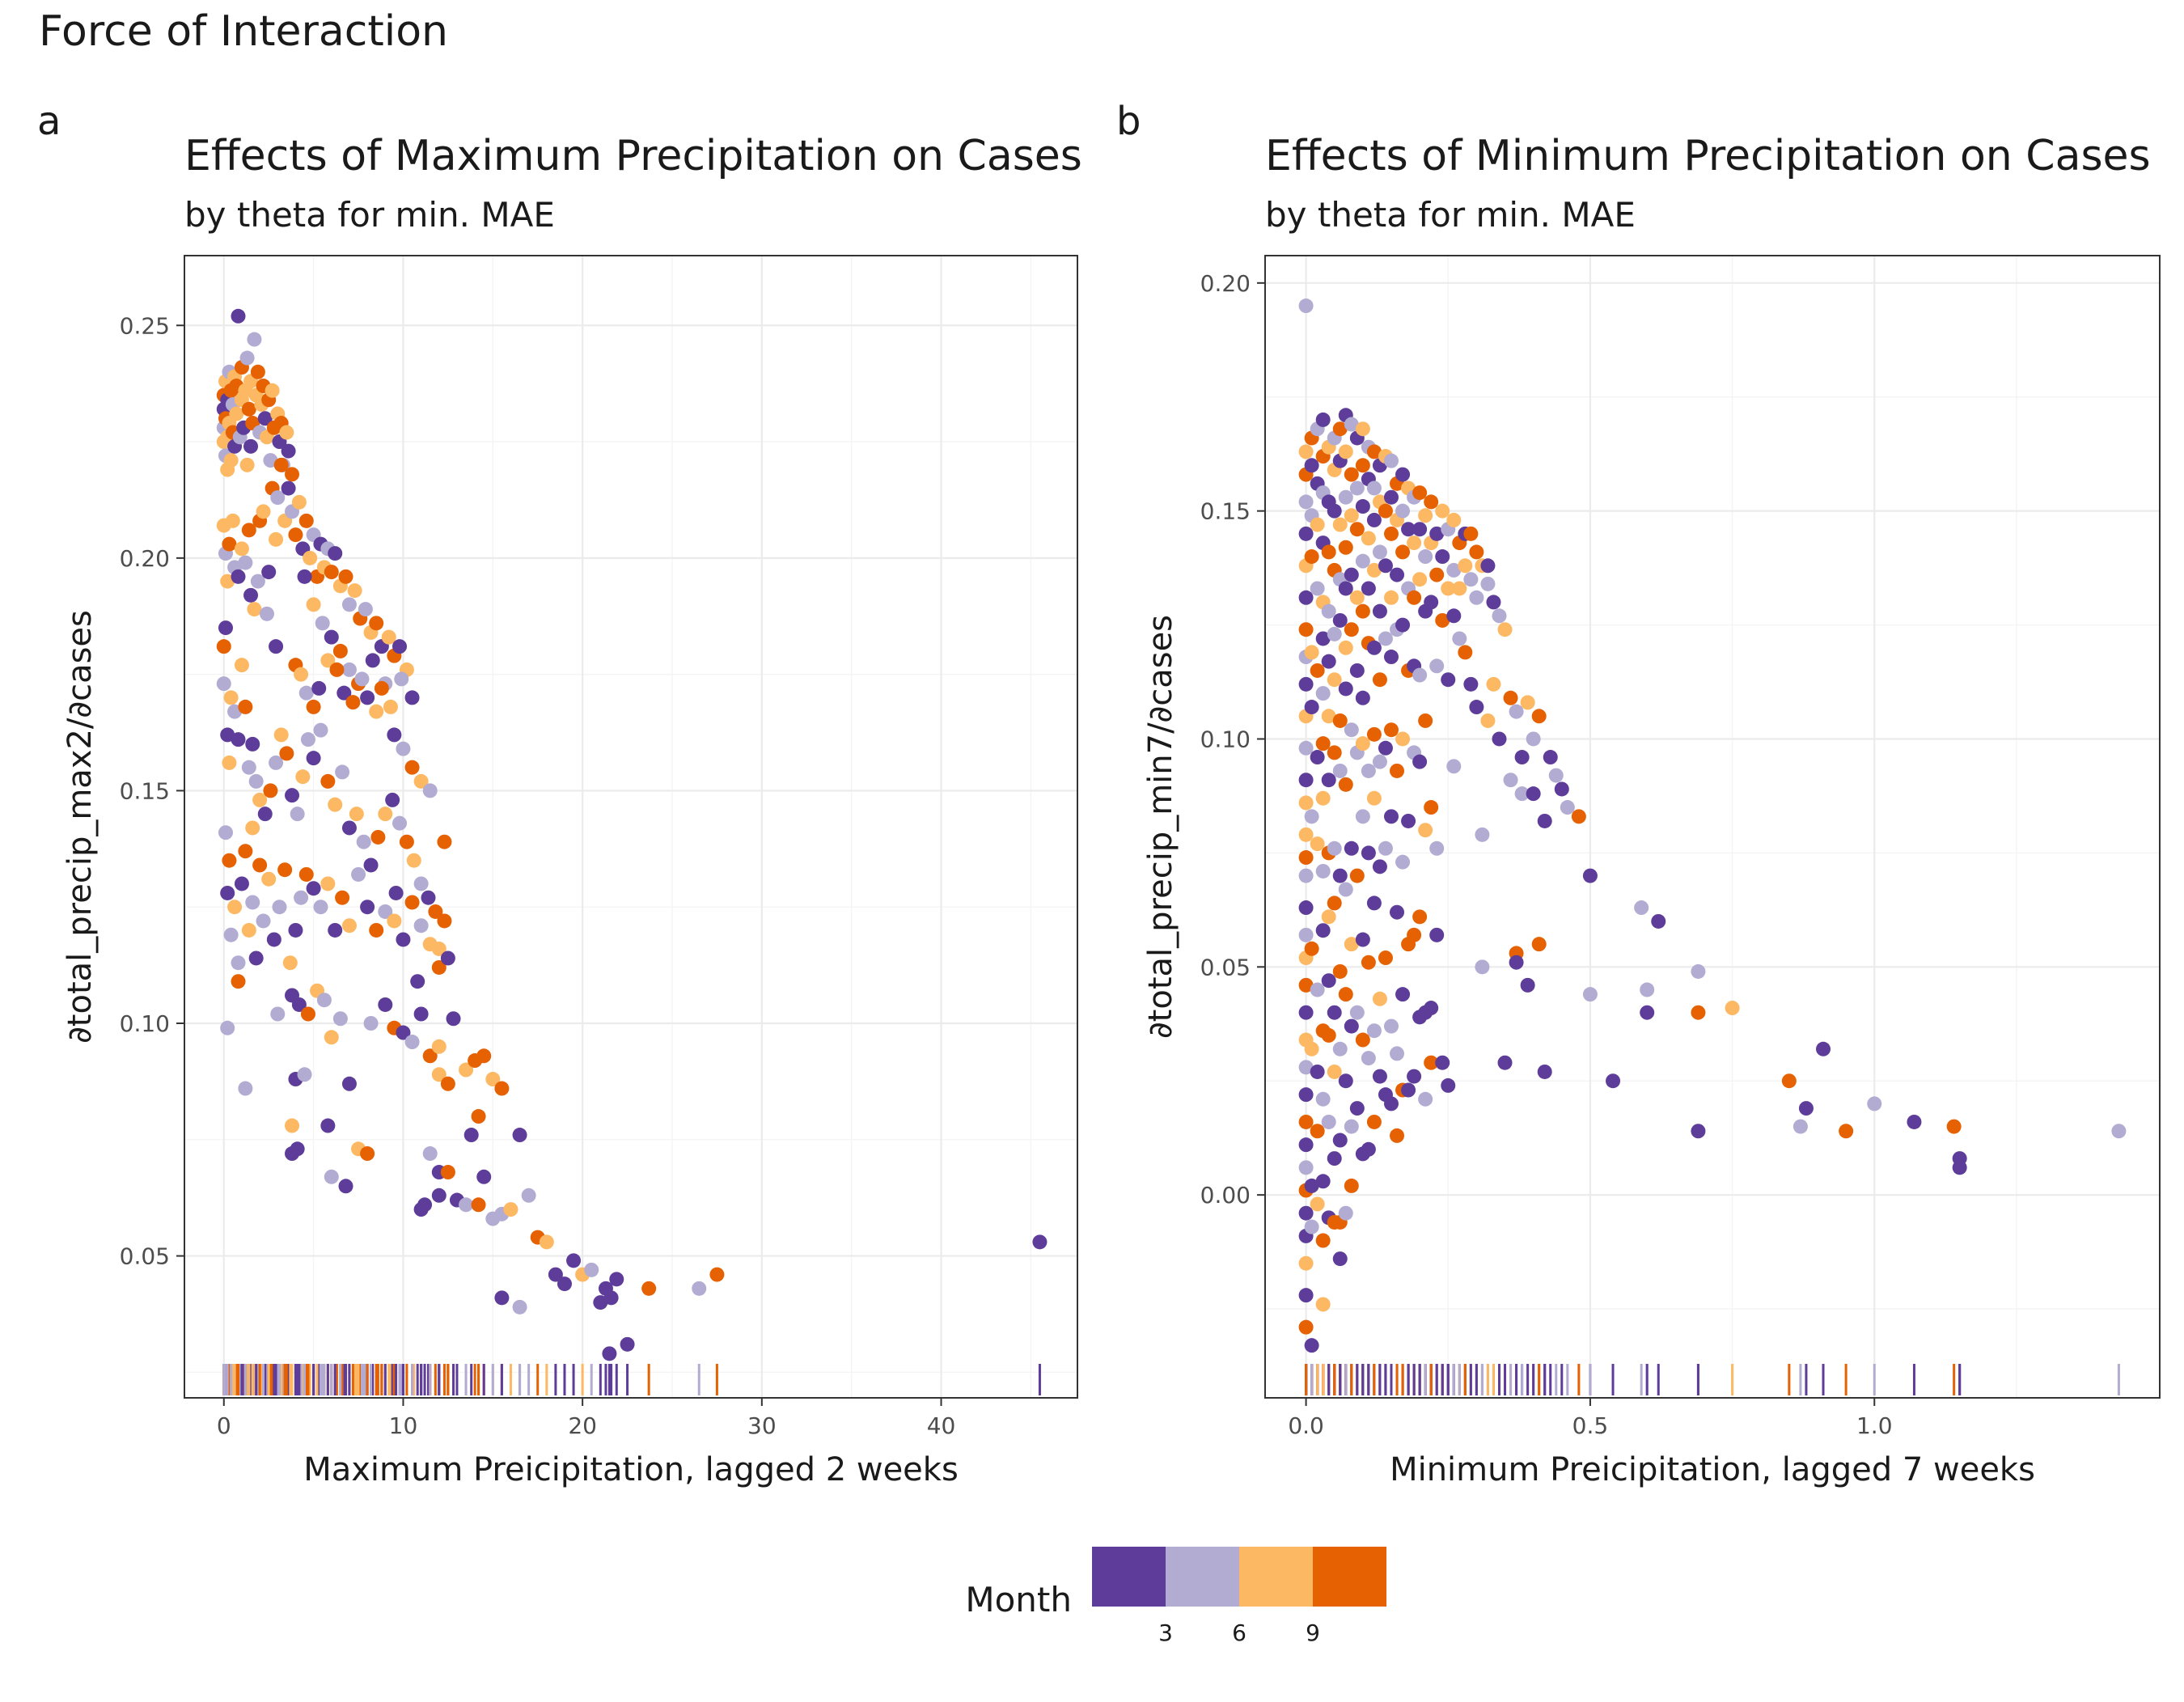  What do you see at coordinates (1225, 967) in the screenshot?
I see `panel-b-y-tick-label: 0.05` at bounding box center [1225, 967].